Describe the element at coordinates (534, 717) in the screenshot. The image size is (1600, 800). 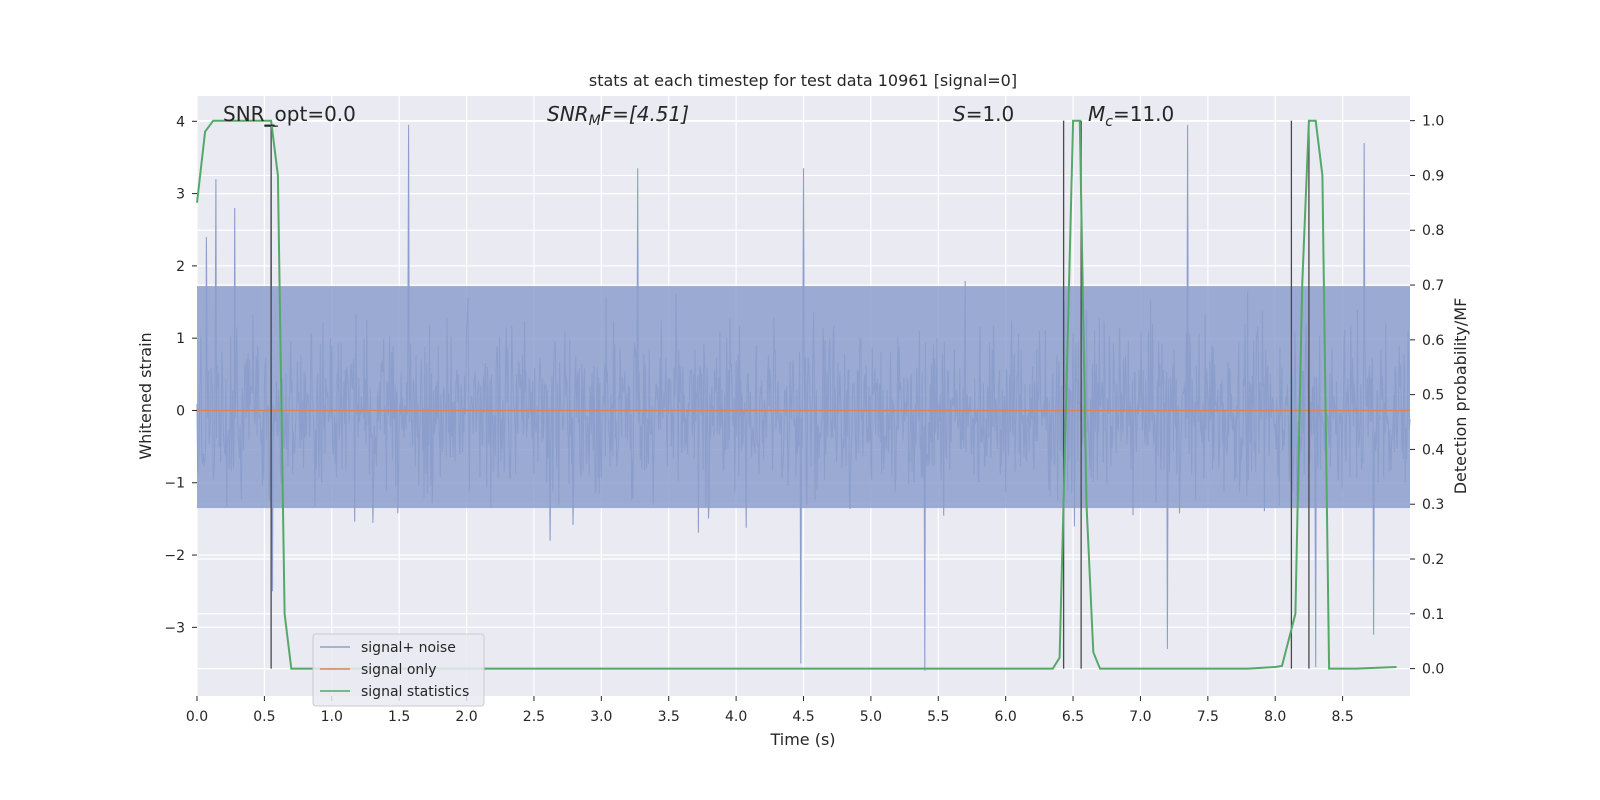
I see `x-tick-label: 2.5` at that location.